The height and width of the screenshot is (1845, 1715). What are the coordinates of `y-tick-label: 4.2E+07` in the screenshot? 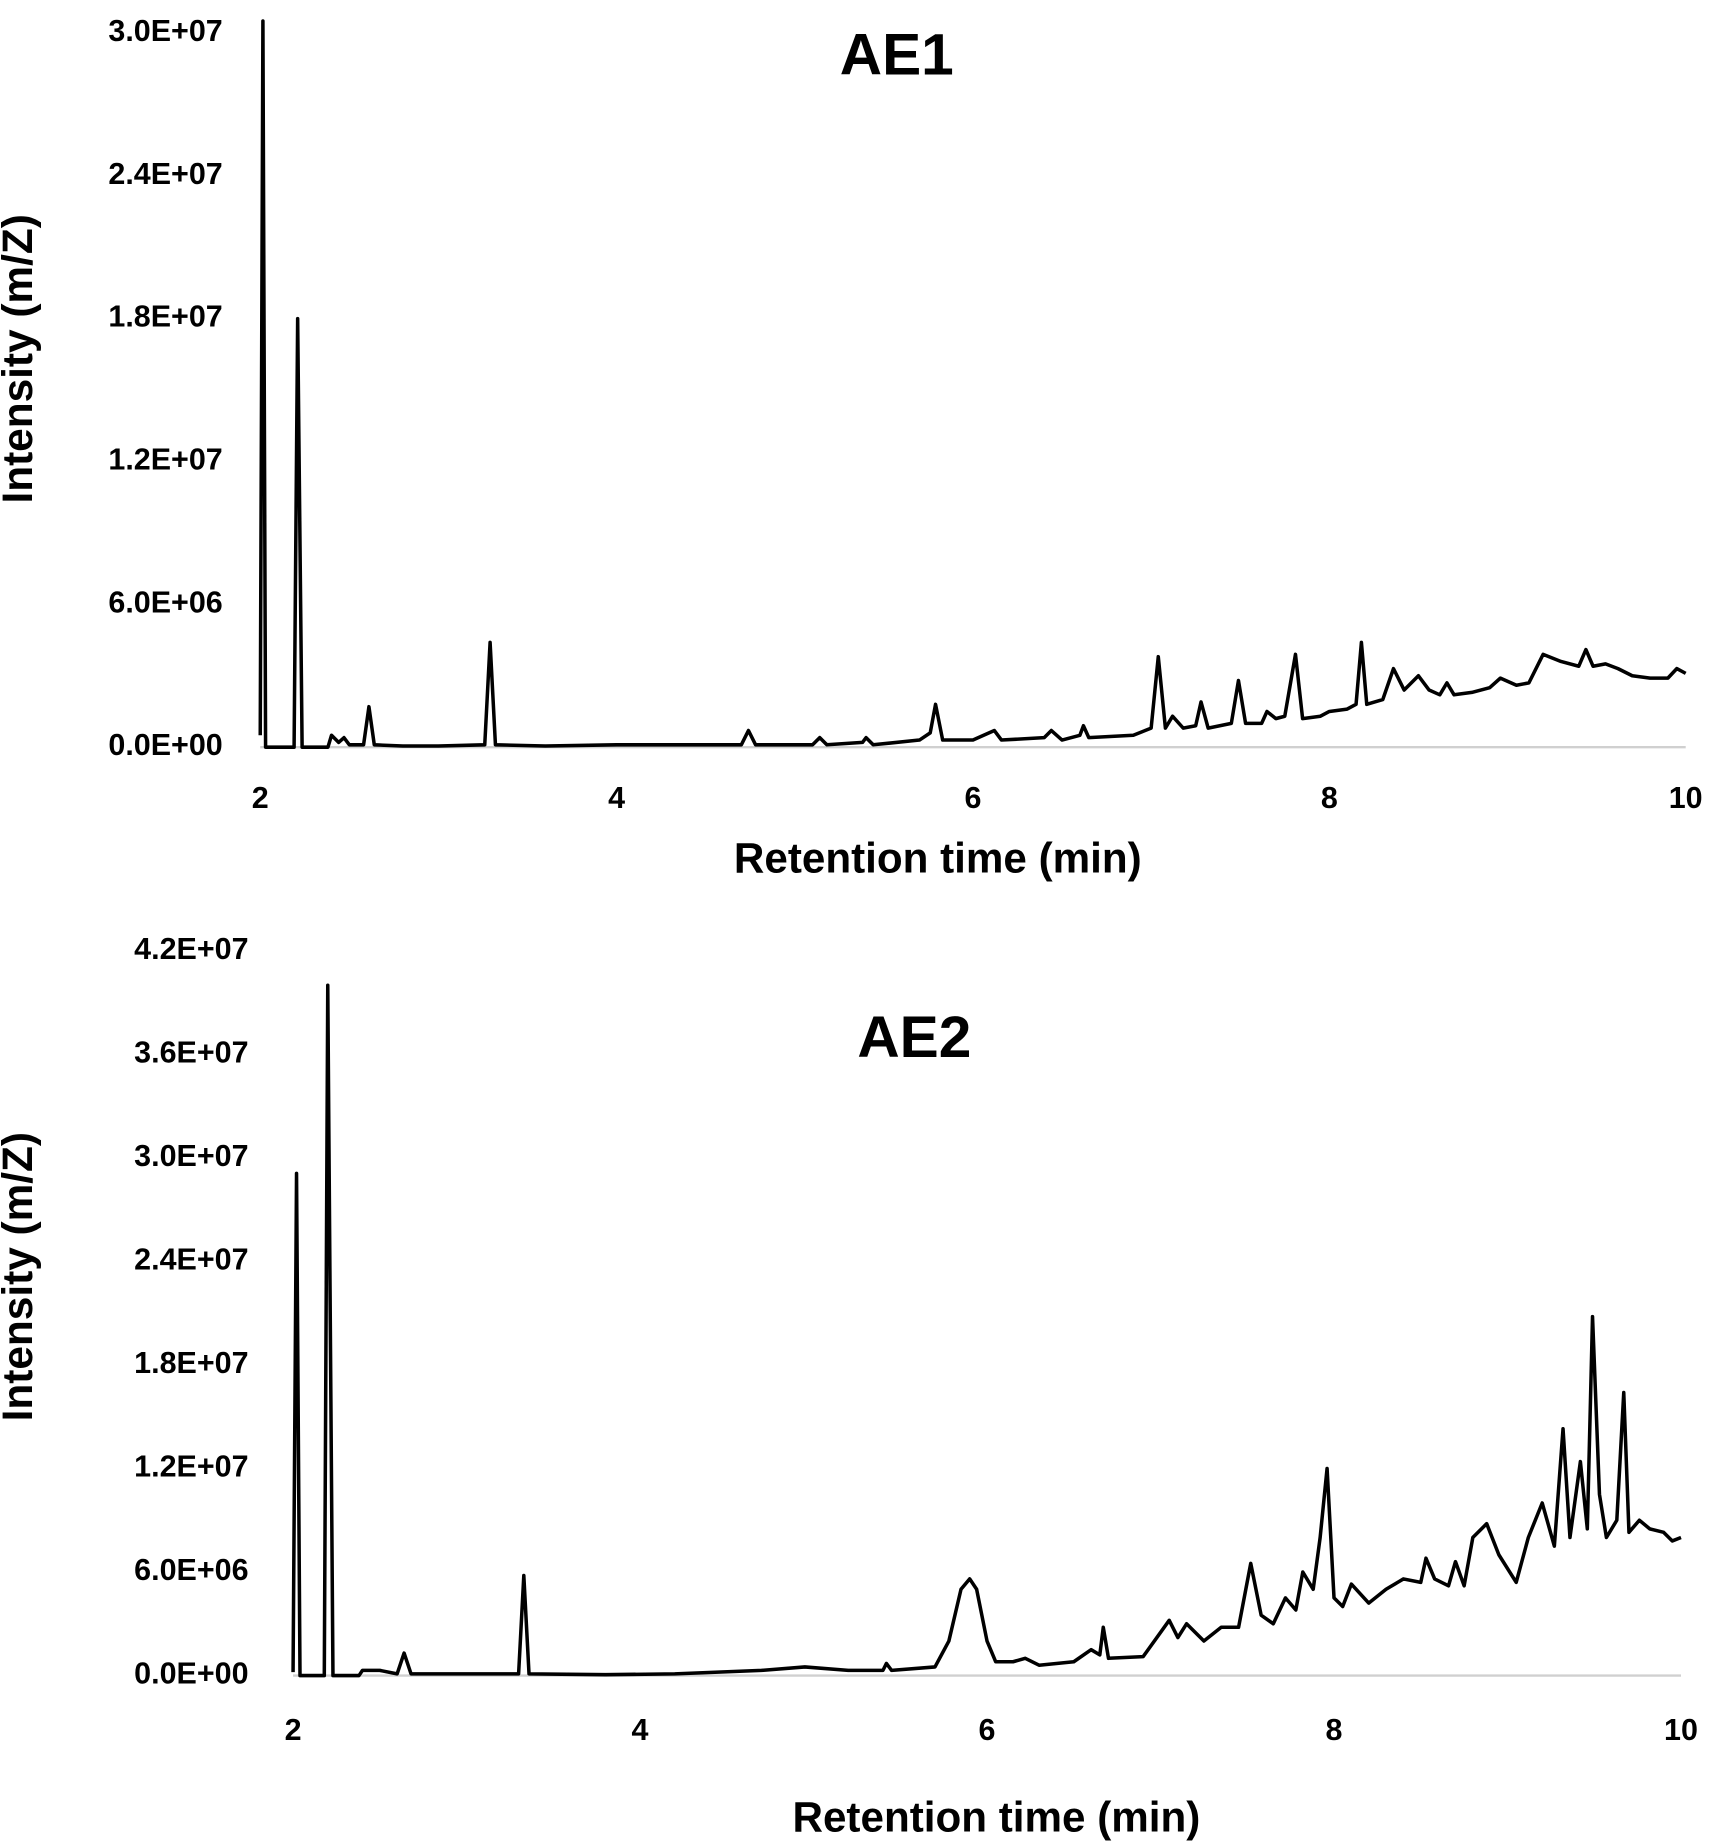 It's located at (191, 949).